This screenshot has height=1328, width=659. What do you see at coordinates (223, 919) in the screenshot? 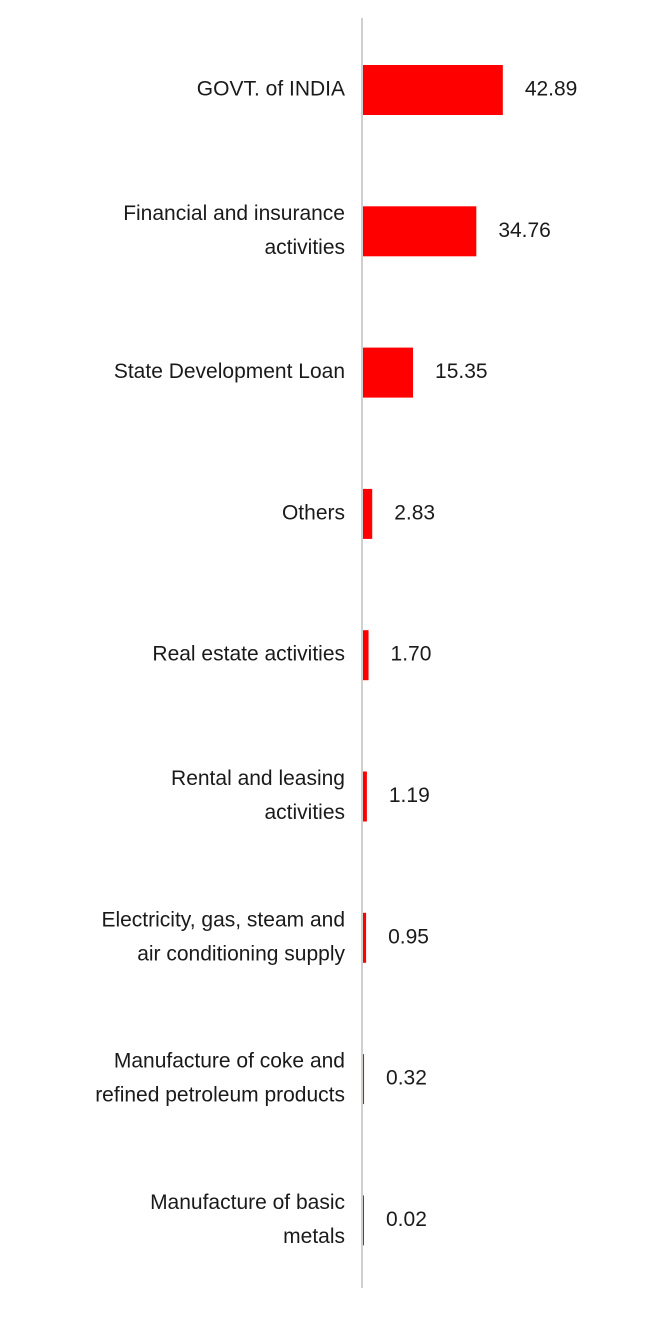
I see `category-label-6-line-0: Electricity, gas, steam and` at bounding box center [223, 919].